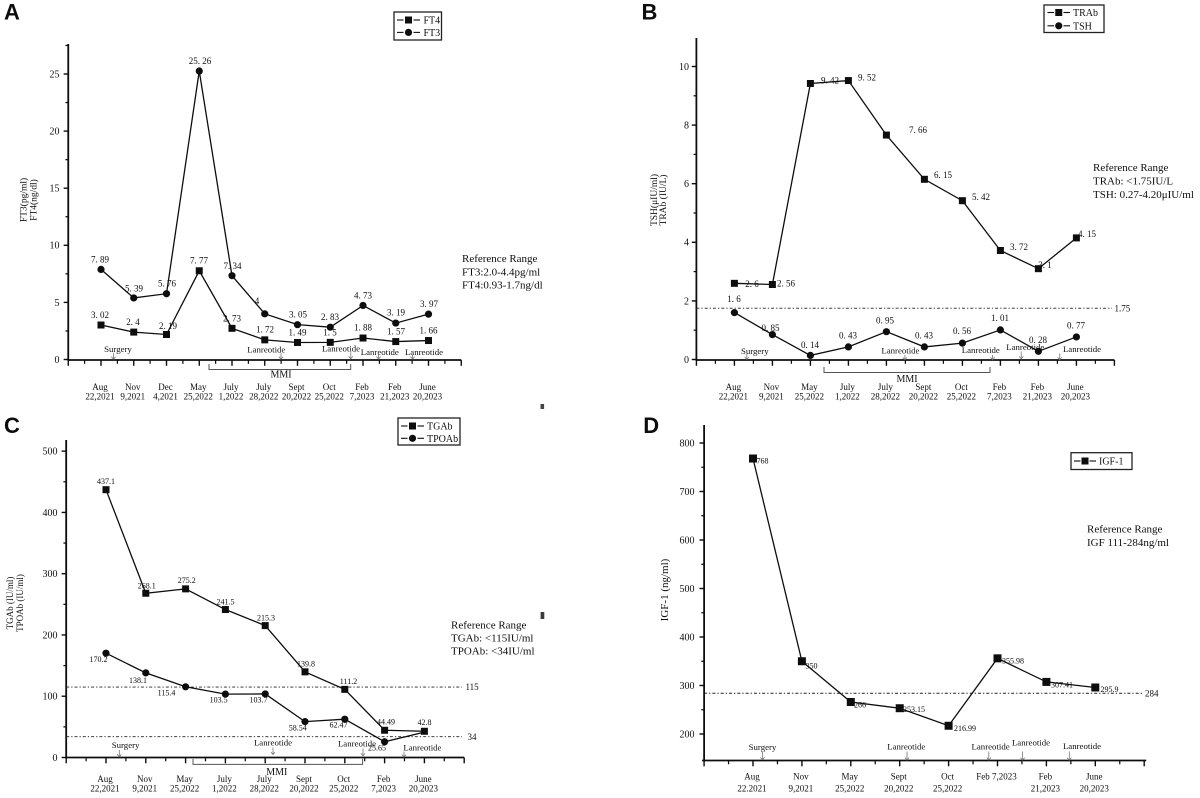  What do you see at coordinates (126, 745) in the screenshot?
I see `svg-text: Surgery` at bounding box center [126, 745].